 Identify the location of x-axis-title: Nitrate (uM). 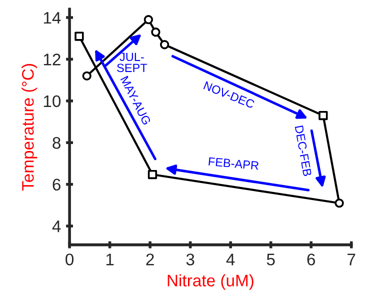
(211, 282).